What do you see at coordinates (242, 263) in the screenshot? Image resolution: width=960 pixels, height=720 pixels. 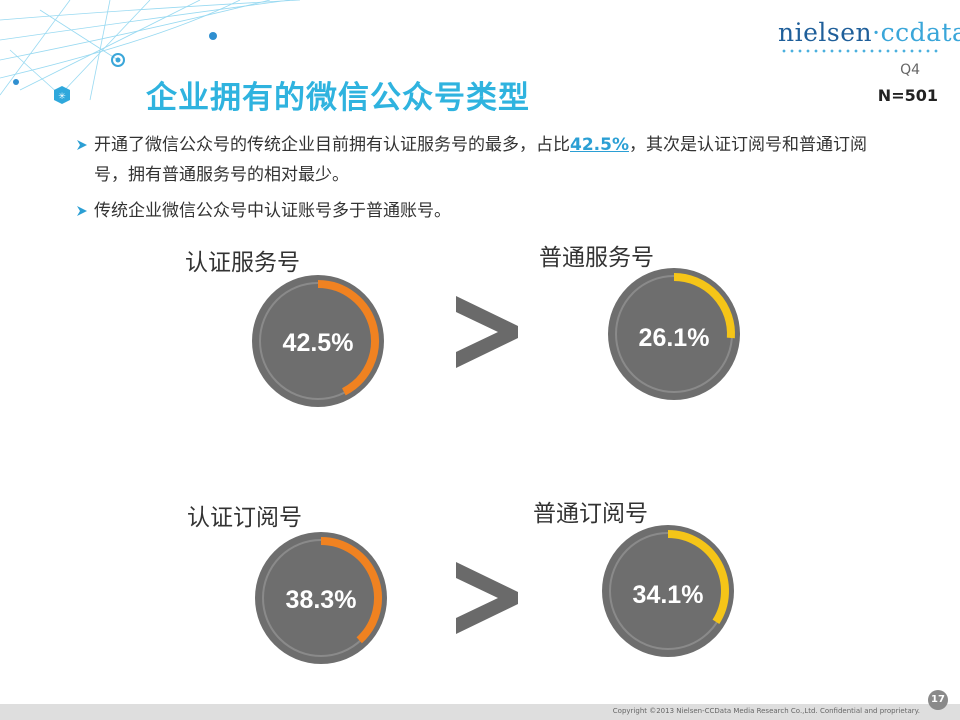 I see `chart-label-certified-service: 认证服务号` at bounding box center [242, 263].